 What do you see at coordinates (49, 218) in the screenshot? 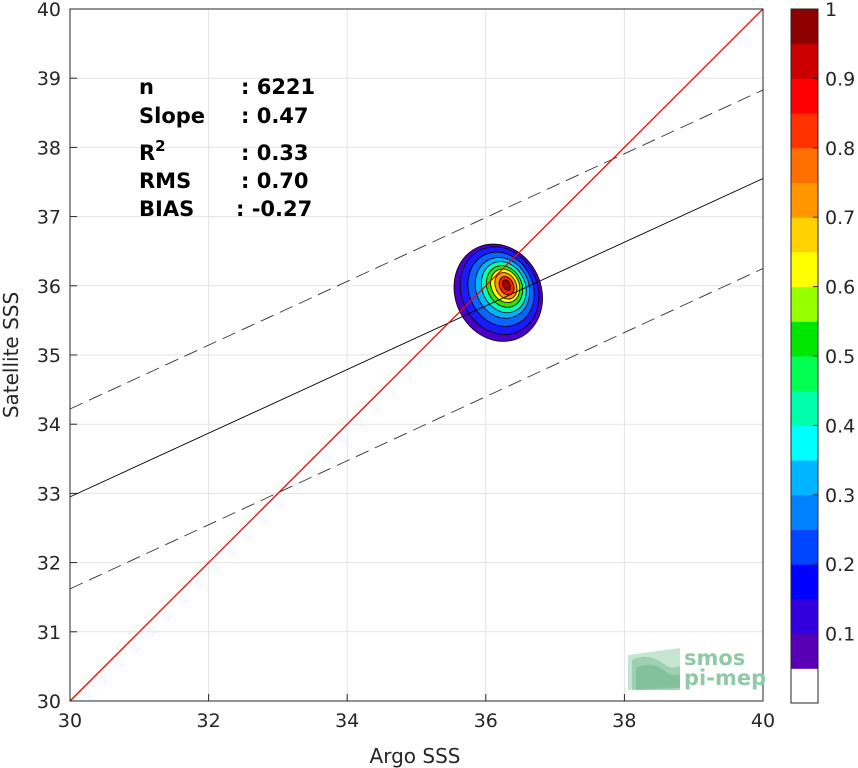
I see `y-tick-label: 37` at bounding box center [49, 218].